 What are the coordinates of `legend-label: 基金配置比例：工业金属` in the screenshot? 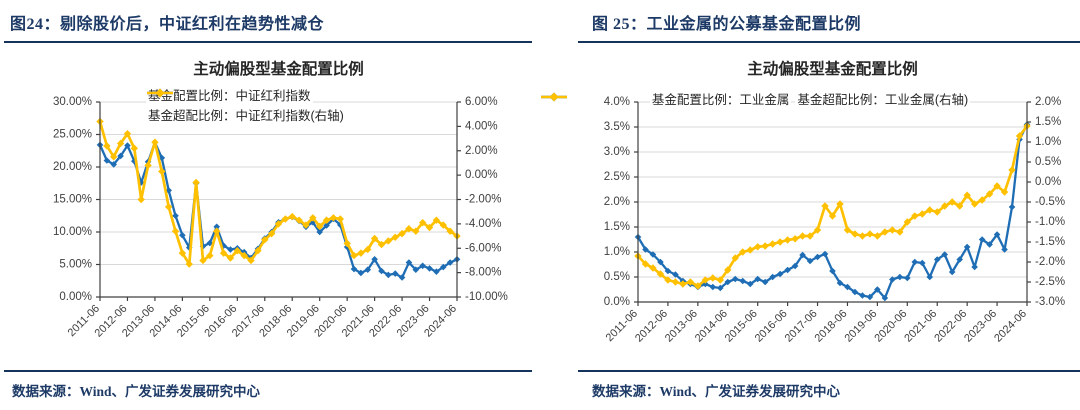 It's located at (720, 100).